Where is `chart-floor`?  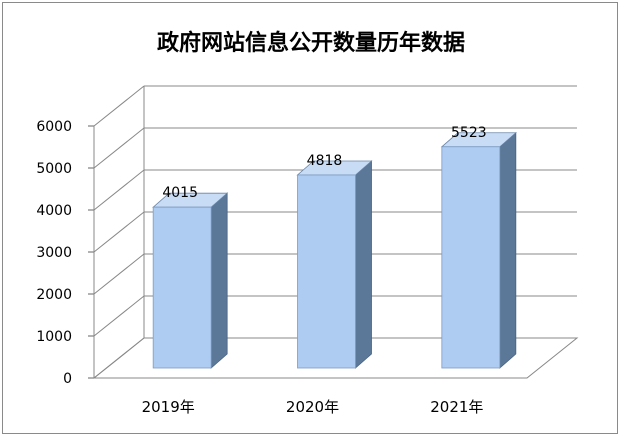 chart-floor is located at coordinates (335, 358).